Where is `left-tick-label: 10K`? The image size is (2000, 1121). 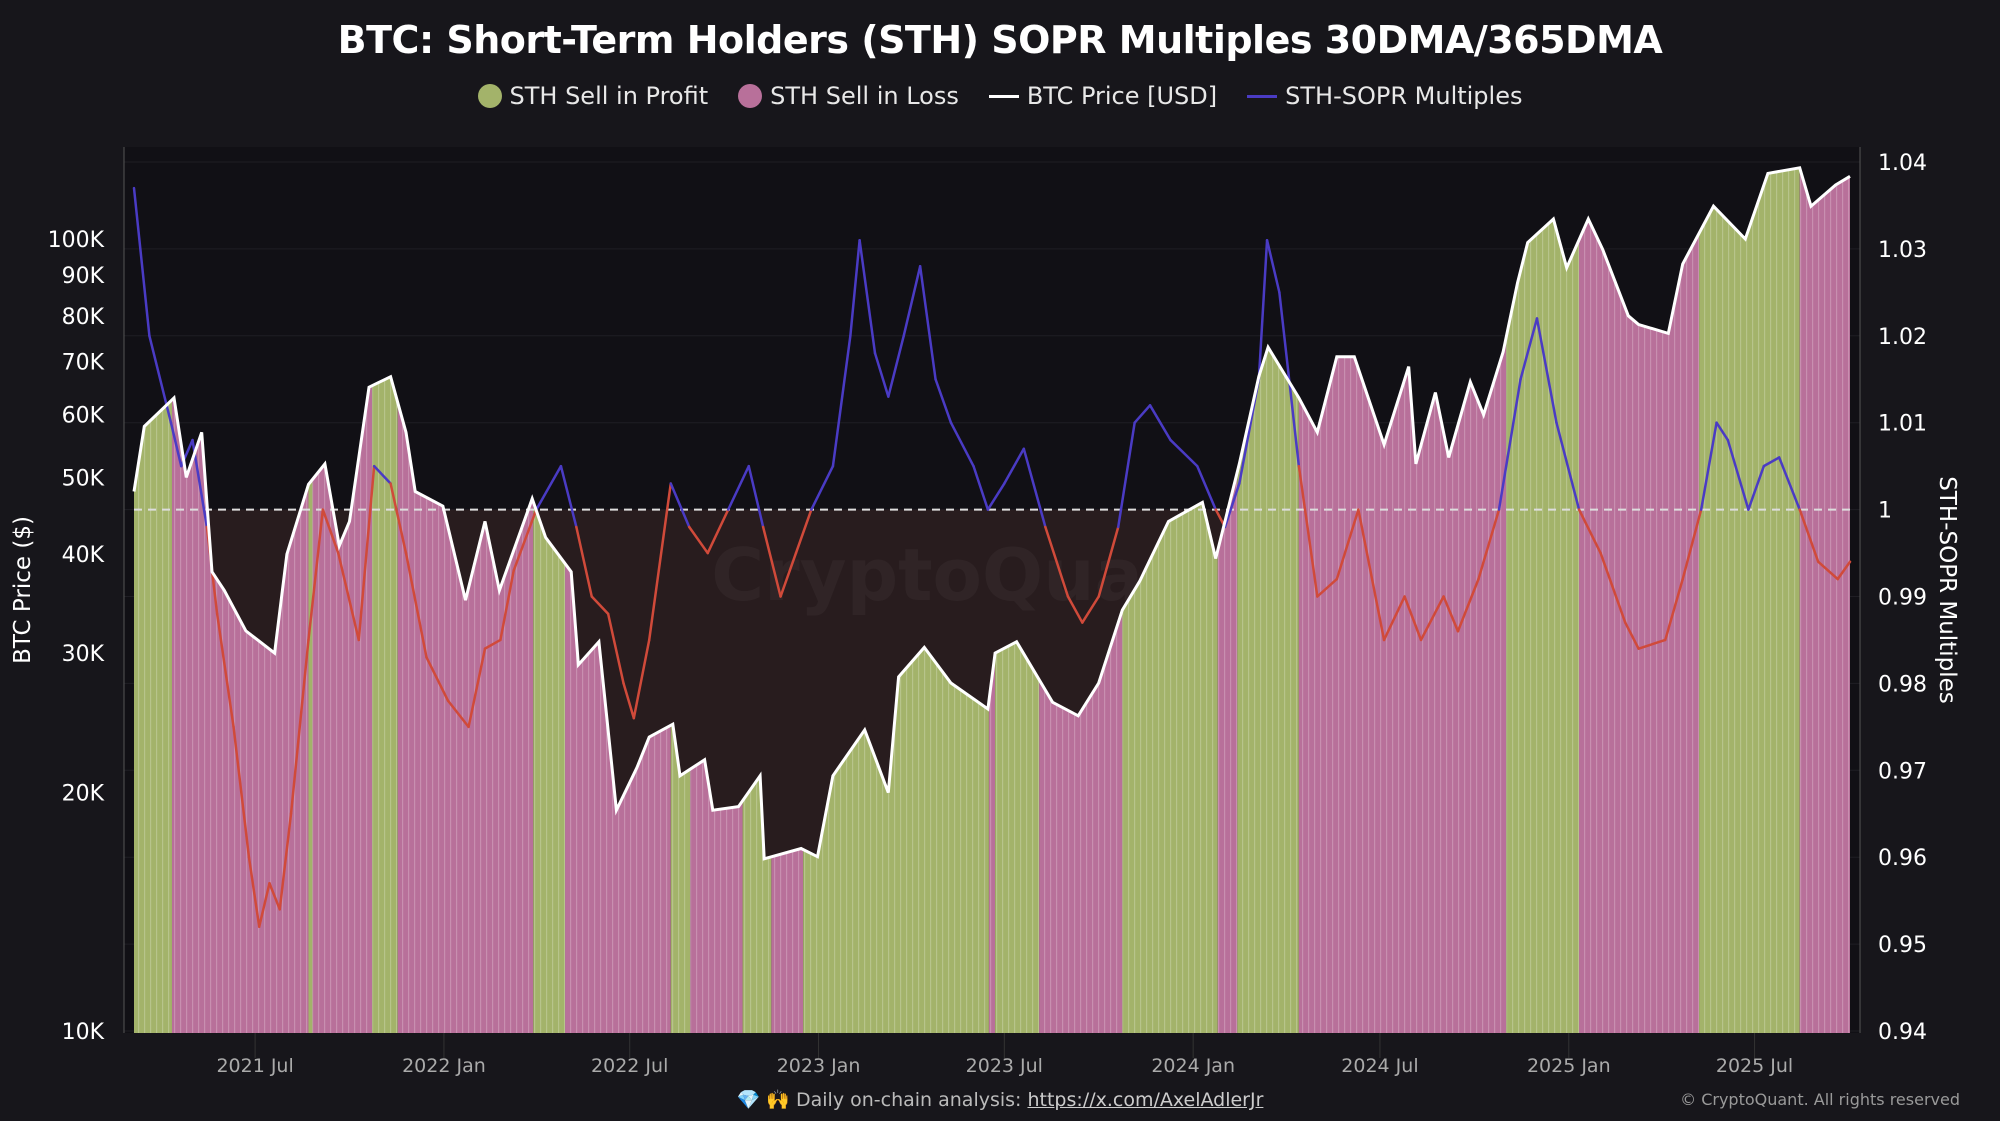
left-tick-label: 10K is located at coordinates (83, 1032).